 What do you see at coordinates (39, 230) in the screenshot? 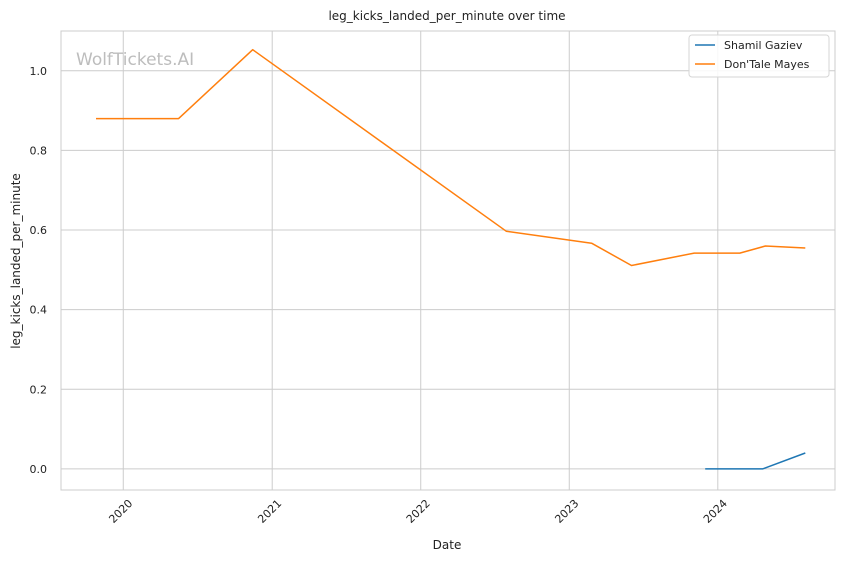
I see `y-tick-label: 0.6` at bounding box center [39, 230].